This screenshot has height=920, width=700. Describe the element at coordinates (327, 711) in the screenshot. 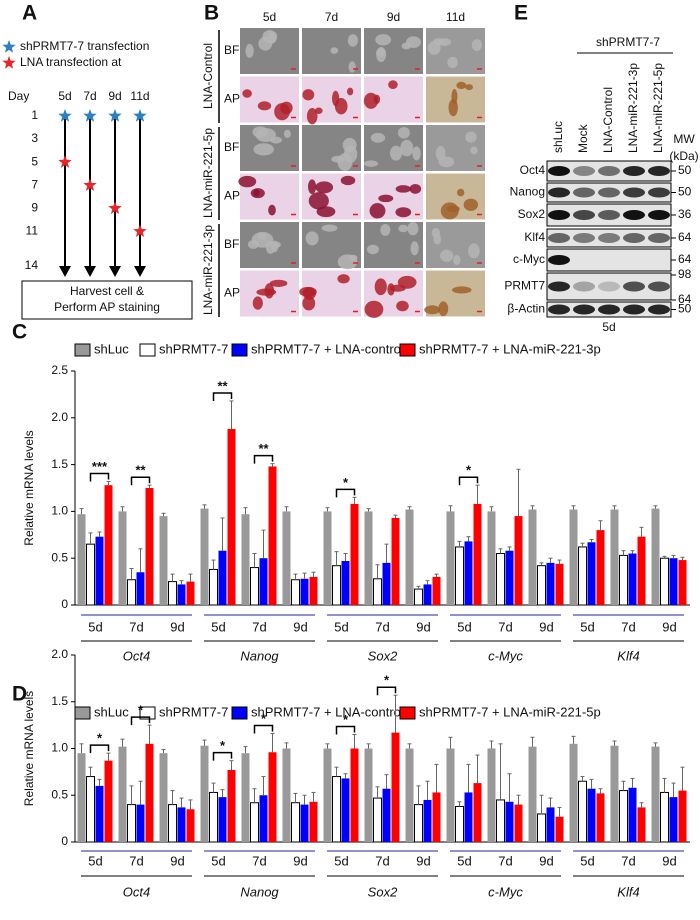

I see `legend-label: shPRMT7-7 + LNA-control` at that location.